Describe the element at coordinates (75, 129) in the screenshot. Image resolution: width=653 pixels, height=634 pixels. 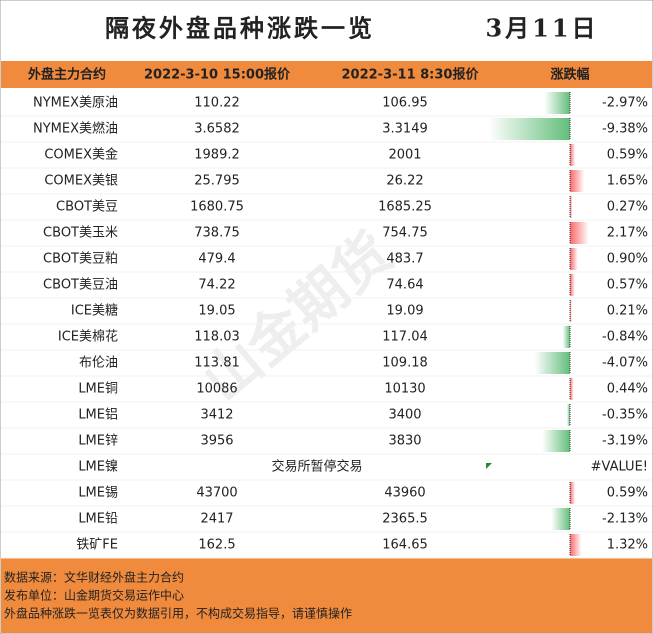
I see `instrument-name: NYMEX美燃油` at that location.